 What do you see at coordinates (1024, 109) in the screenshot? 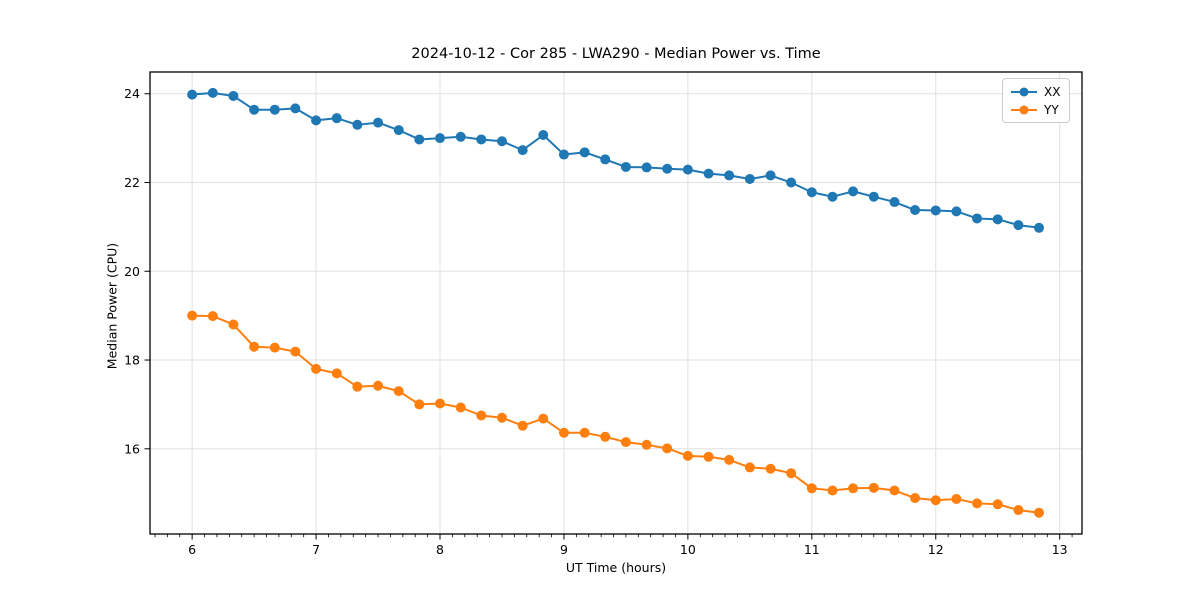
I see `legend-marker-YY` at bounding box center [1024, 109].